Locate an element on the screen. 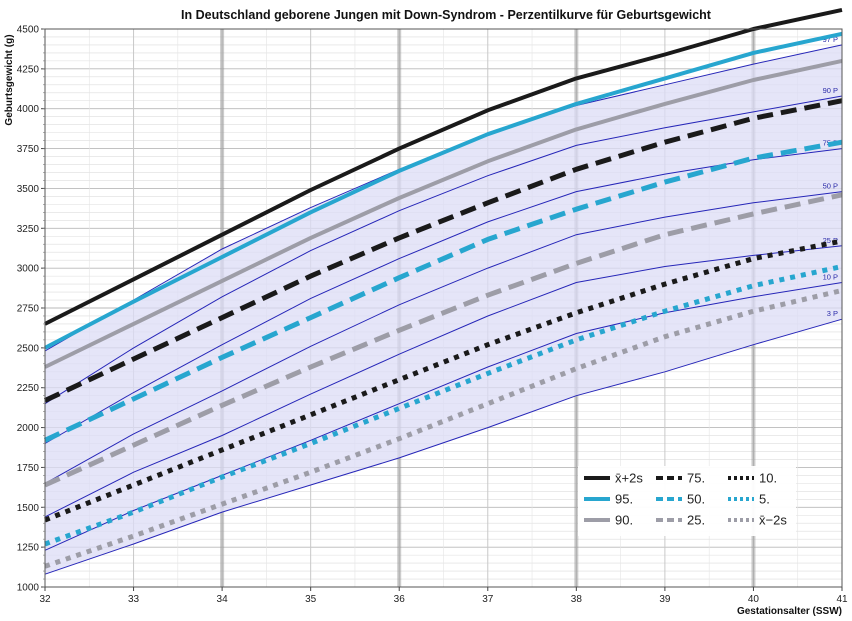  legend: x̄+2s 95. 90. 75. 50. 25. 10. 5. x̄−2s is located at coordinates (687, 501).